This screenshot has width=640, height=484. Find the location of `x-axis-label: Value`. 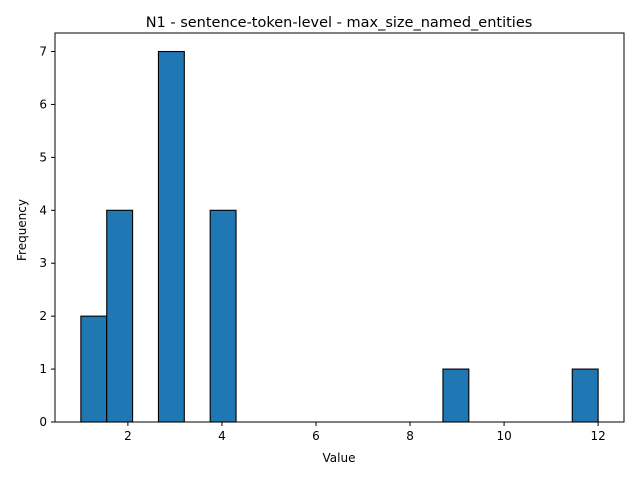

x-axis-label: Value is located at coordinates (339, 458).